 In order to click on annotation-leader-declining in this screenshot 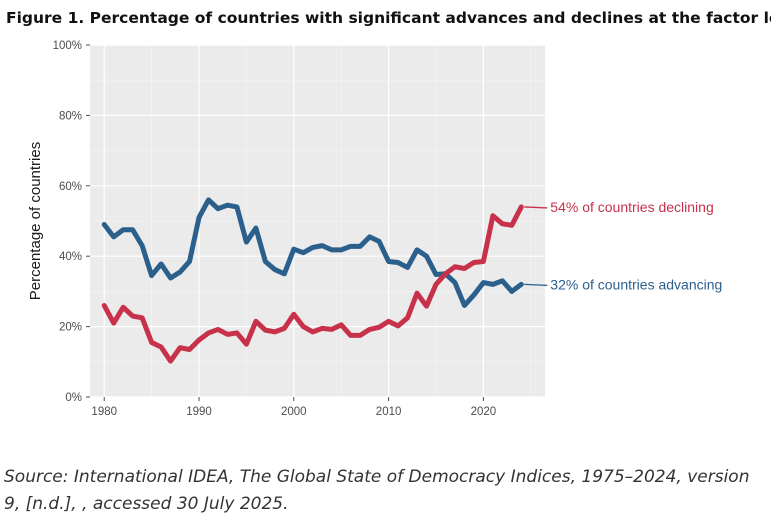, I will do `click(536, 207)`.